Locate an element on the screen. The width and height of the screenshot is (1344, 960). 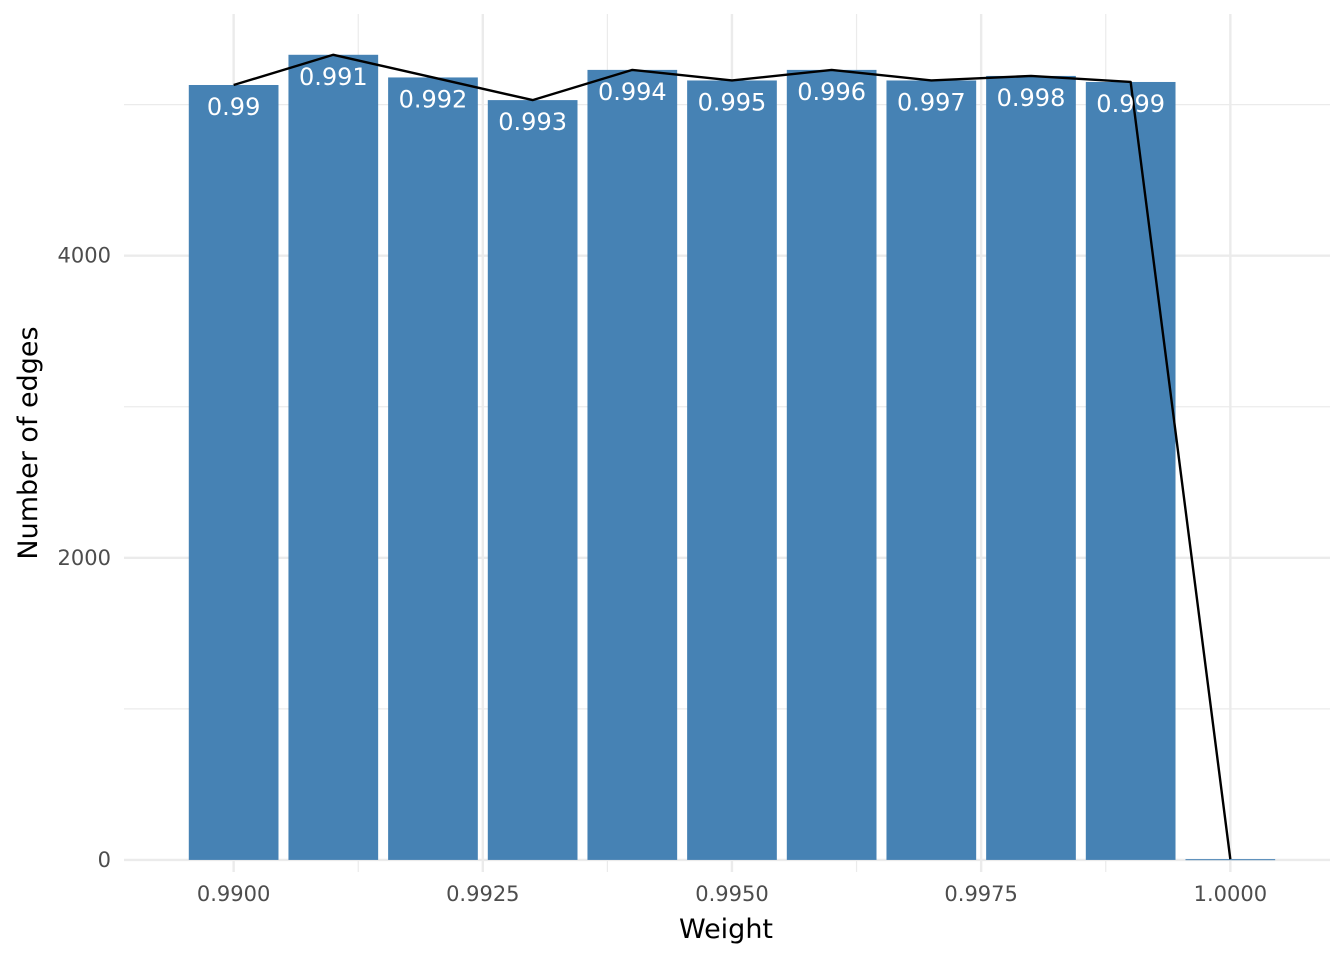
y-tick-label: 0 is located at coordinates (104, 860).